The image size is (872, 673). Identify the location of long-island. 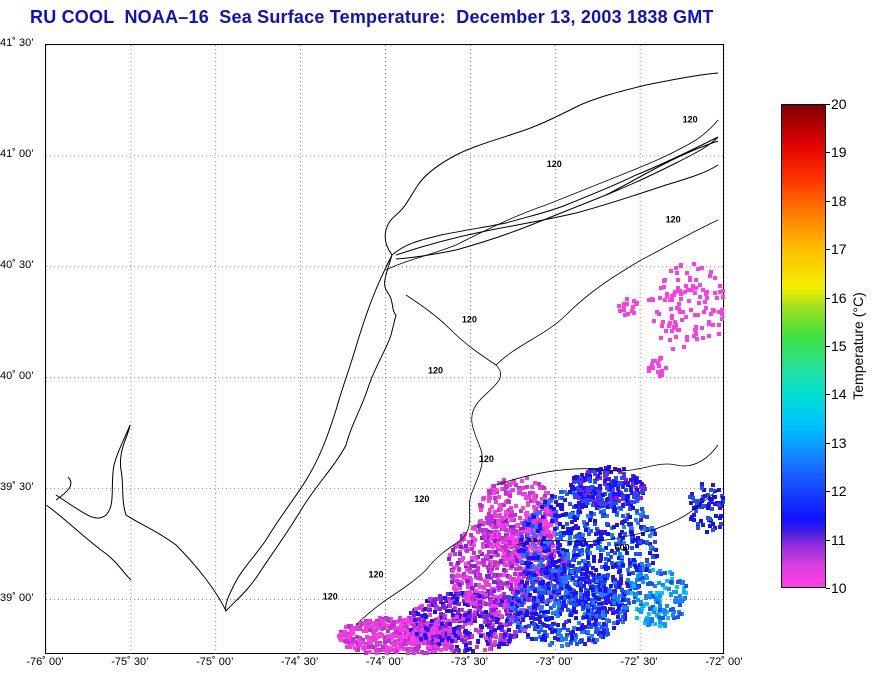
(555, 198).